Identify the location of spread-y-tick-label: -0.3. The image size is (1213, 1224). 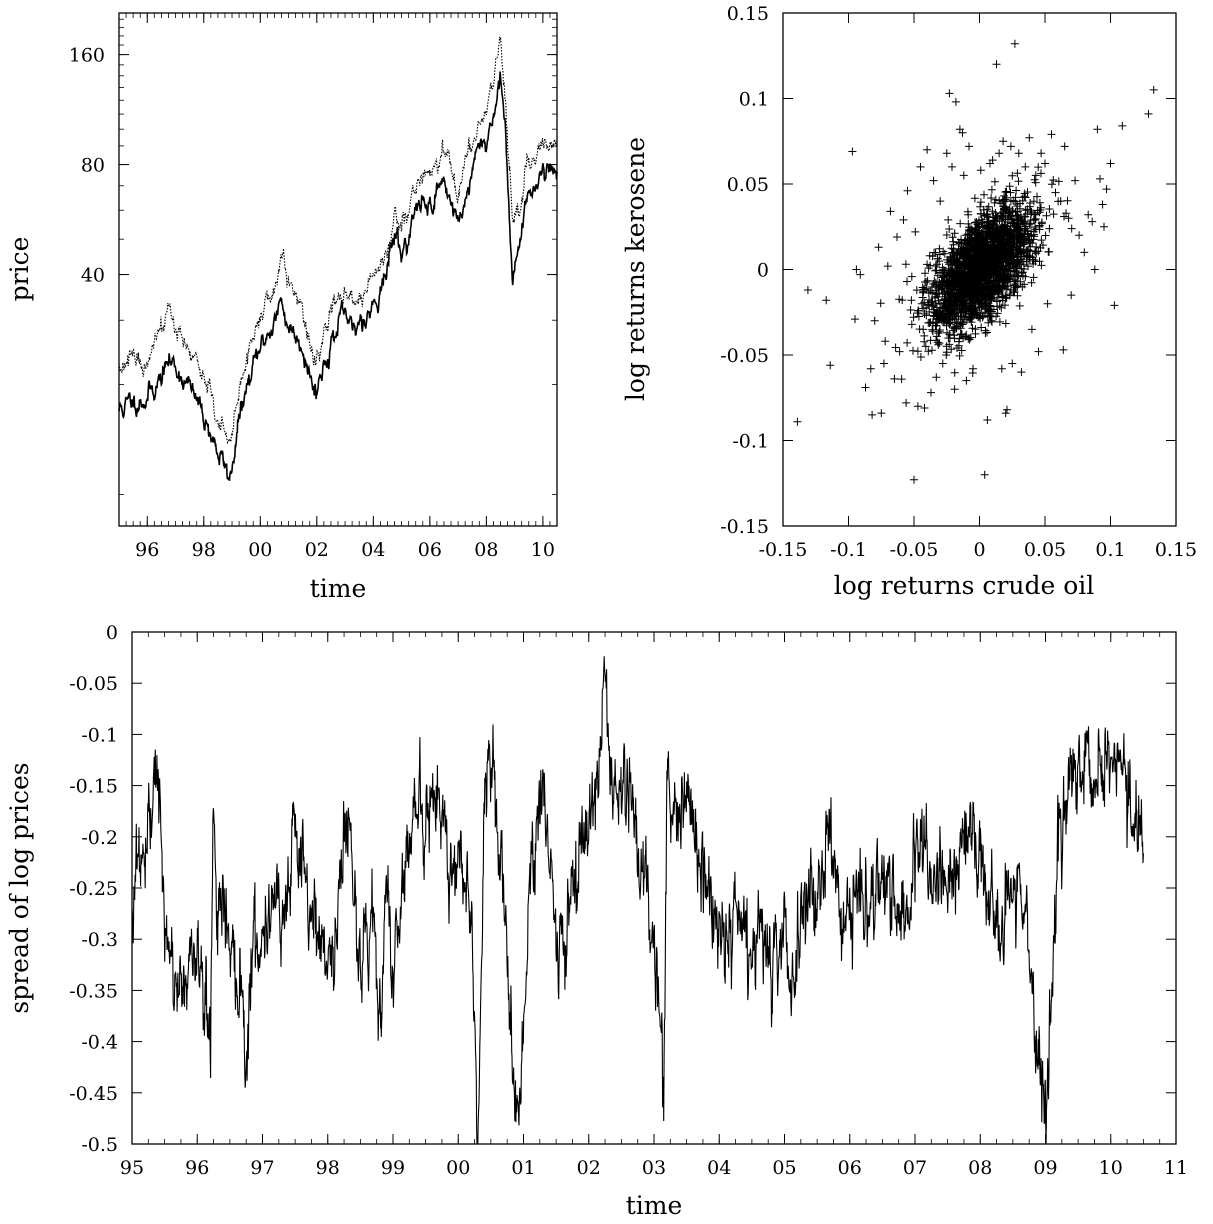
(99, 940).